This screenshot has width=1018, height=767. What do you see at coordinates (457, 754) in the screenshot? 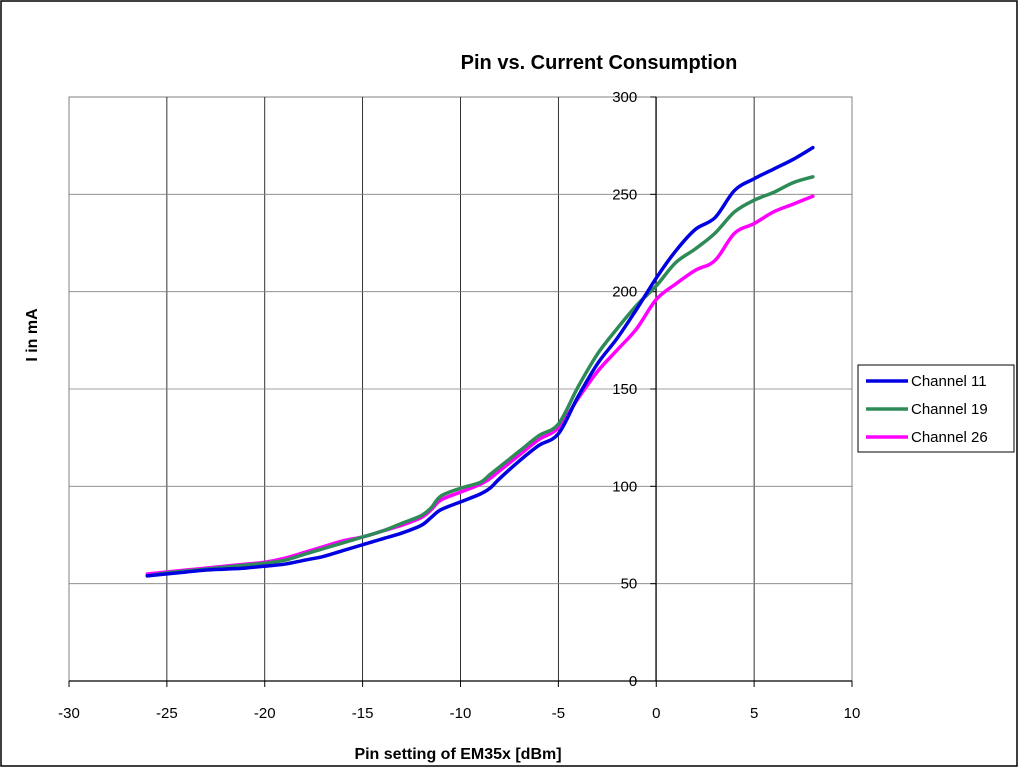
I see `x-axis-title: Pin setting of EM35x [dBm]` at bounding box center [457, 754].